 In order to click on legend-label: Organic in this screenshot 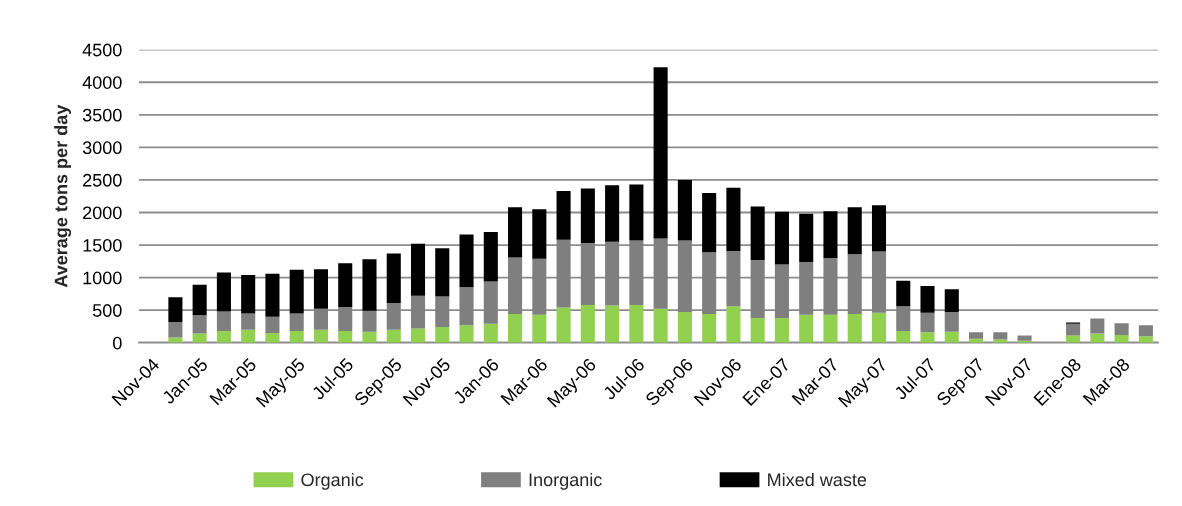, I will do `click(332, 481)`.